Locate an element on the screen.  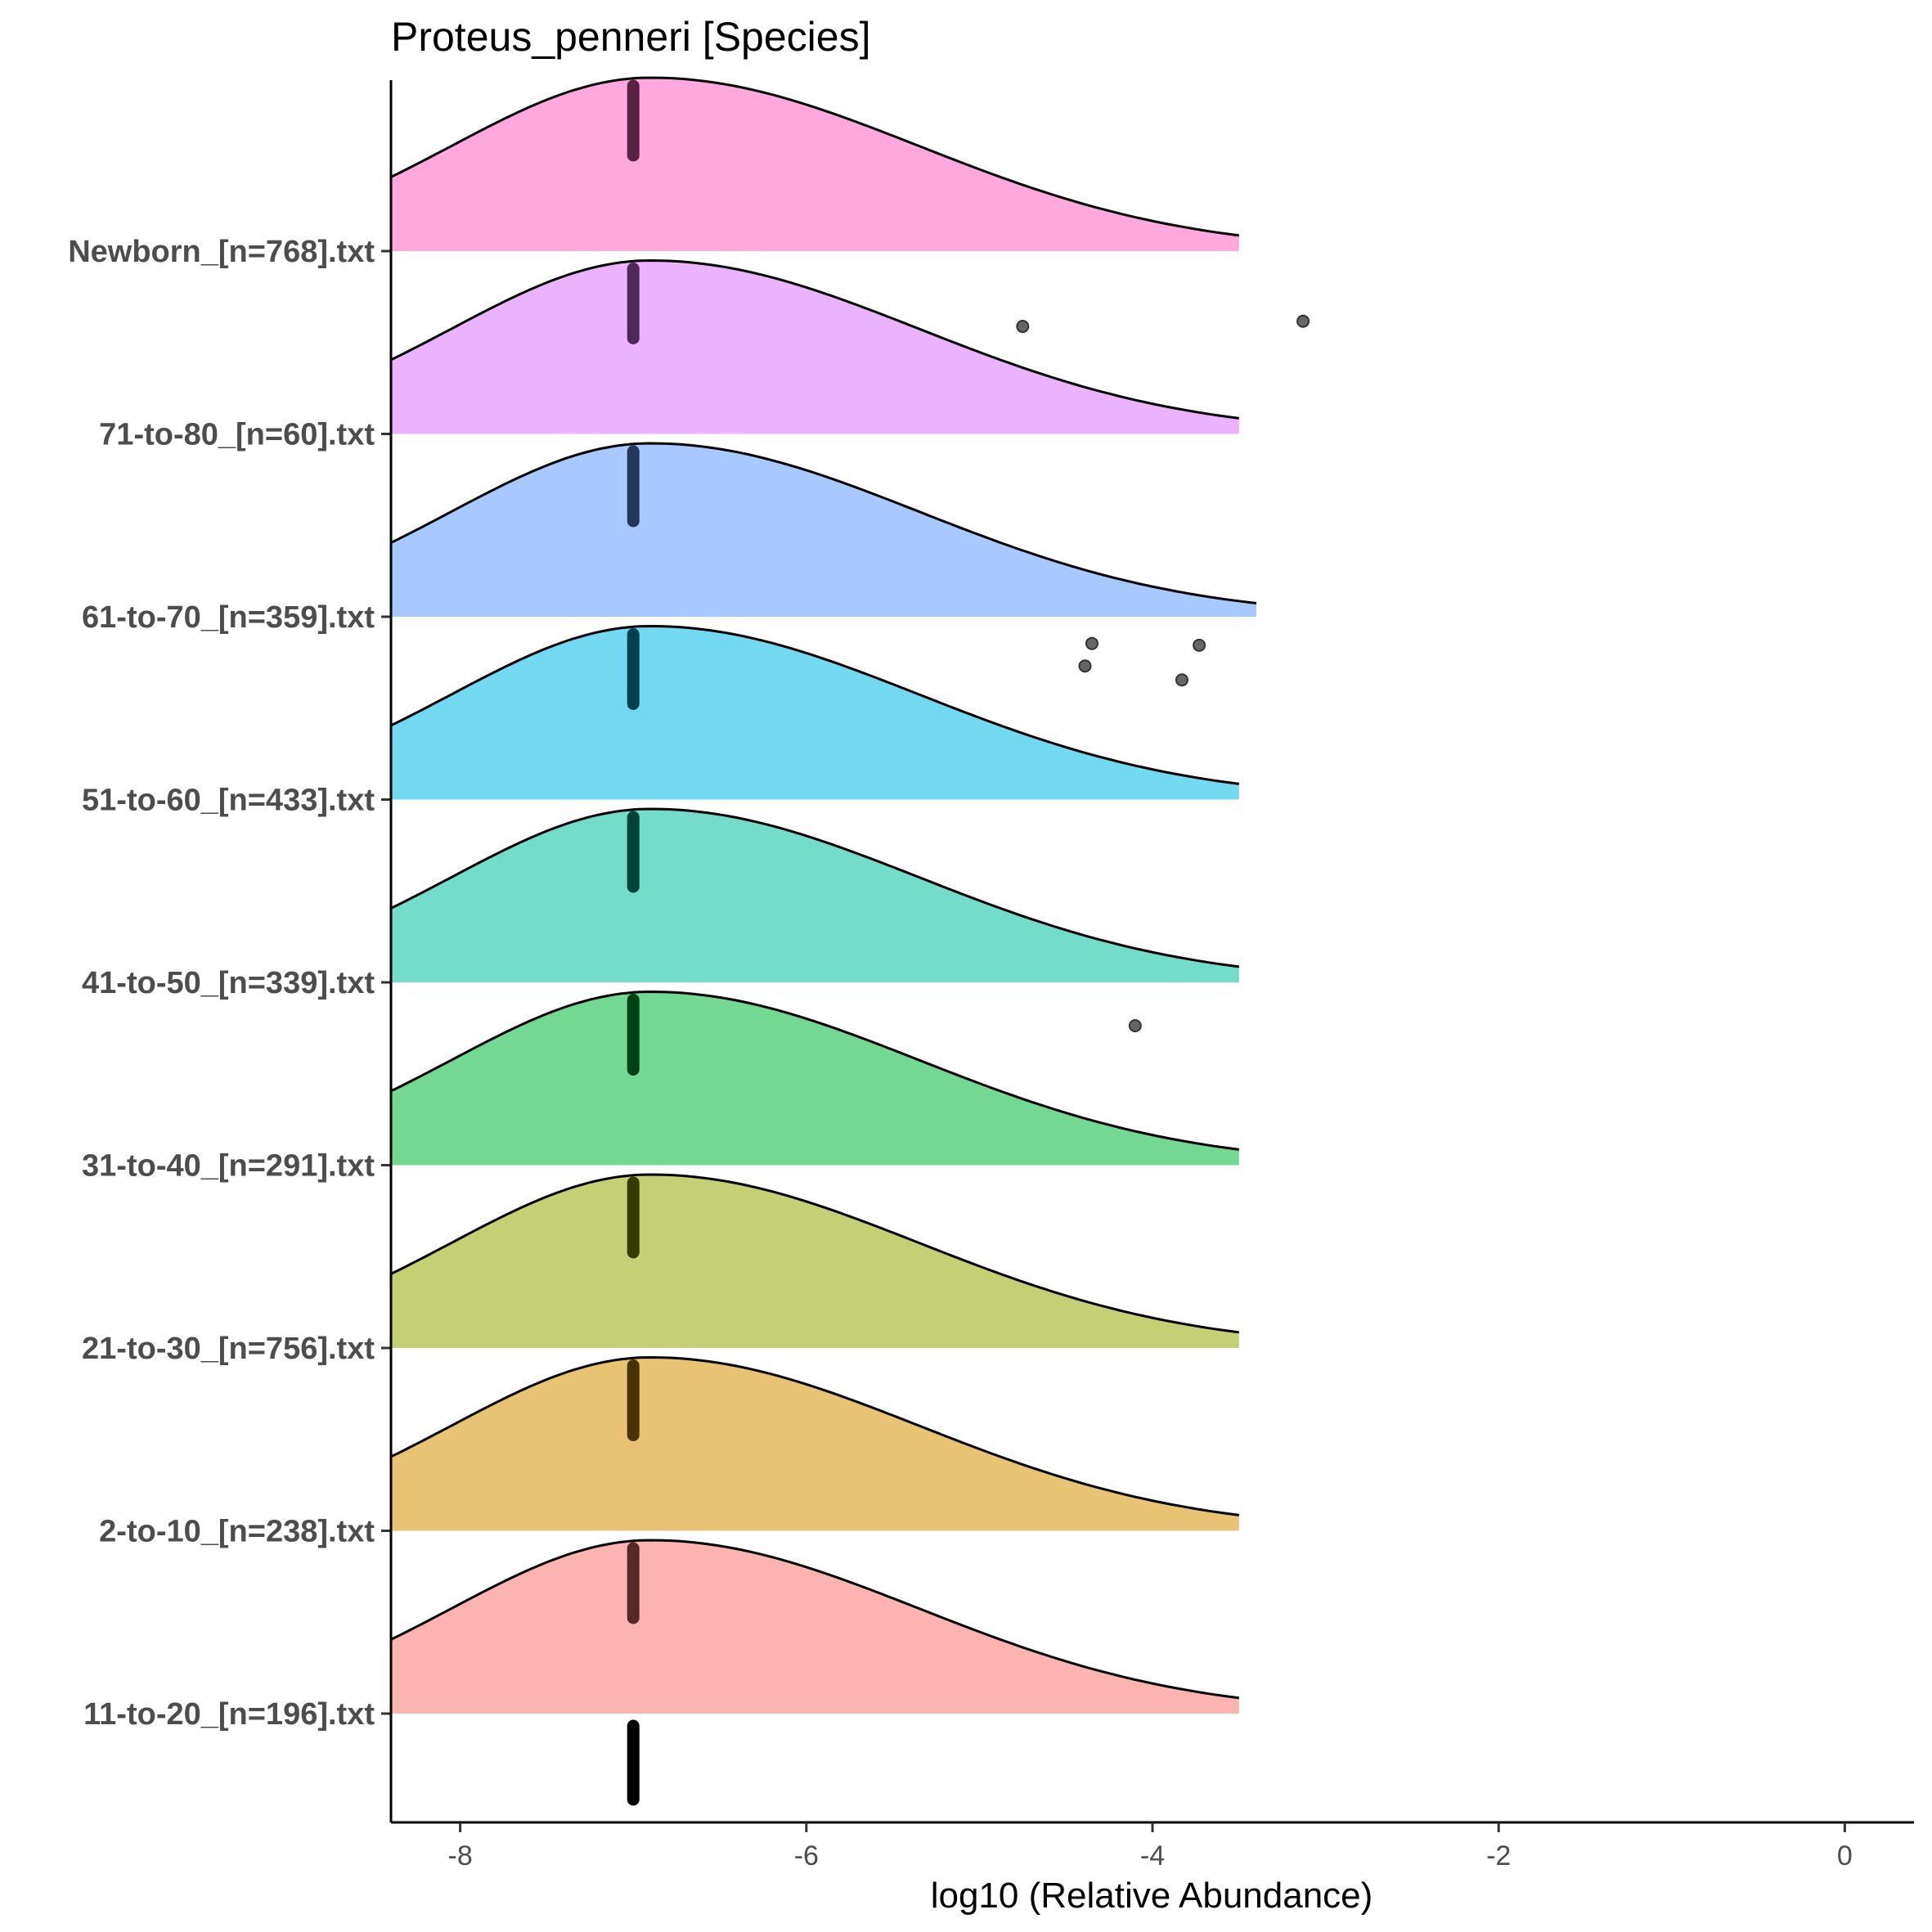
y-tick-label-2: 21-to-30_[n=756].txt is located at coordinates (228, 1349).